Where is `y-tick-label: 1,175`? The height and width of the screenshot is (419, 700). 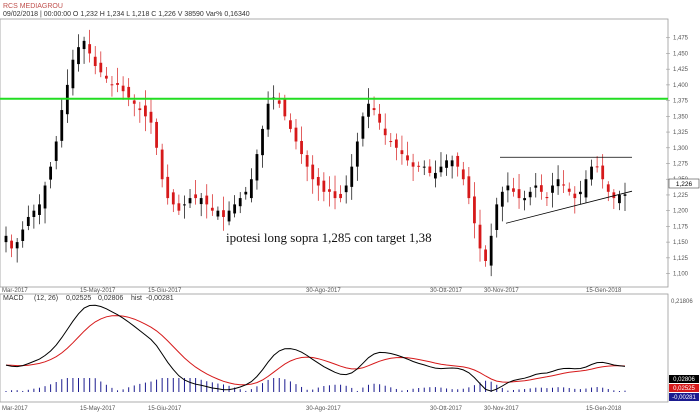 y-tick-label: 1,175 is located at coordinates (681, 227).